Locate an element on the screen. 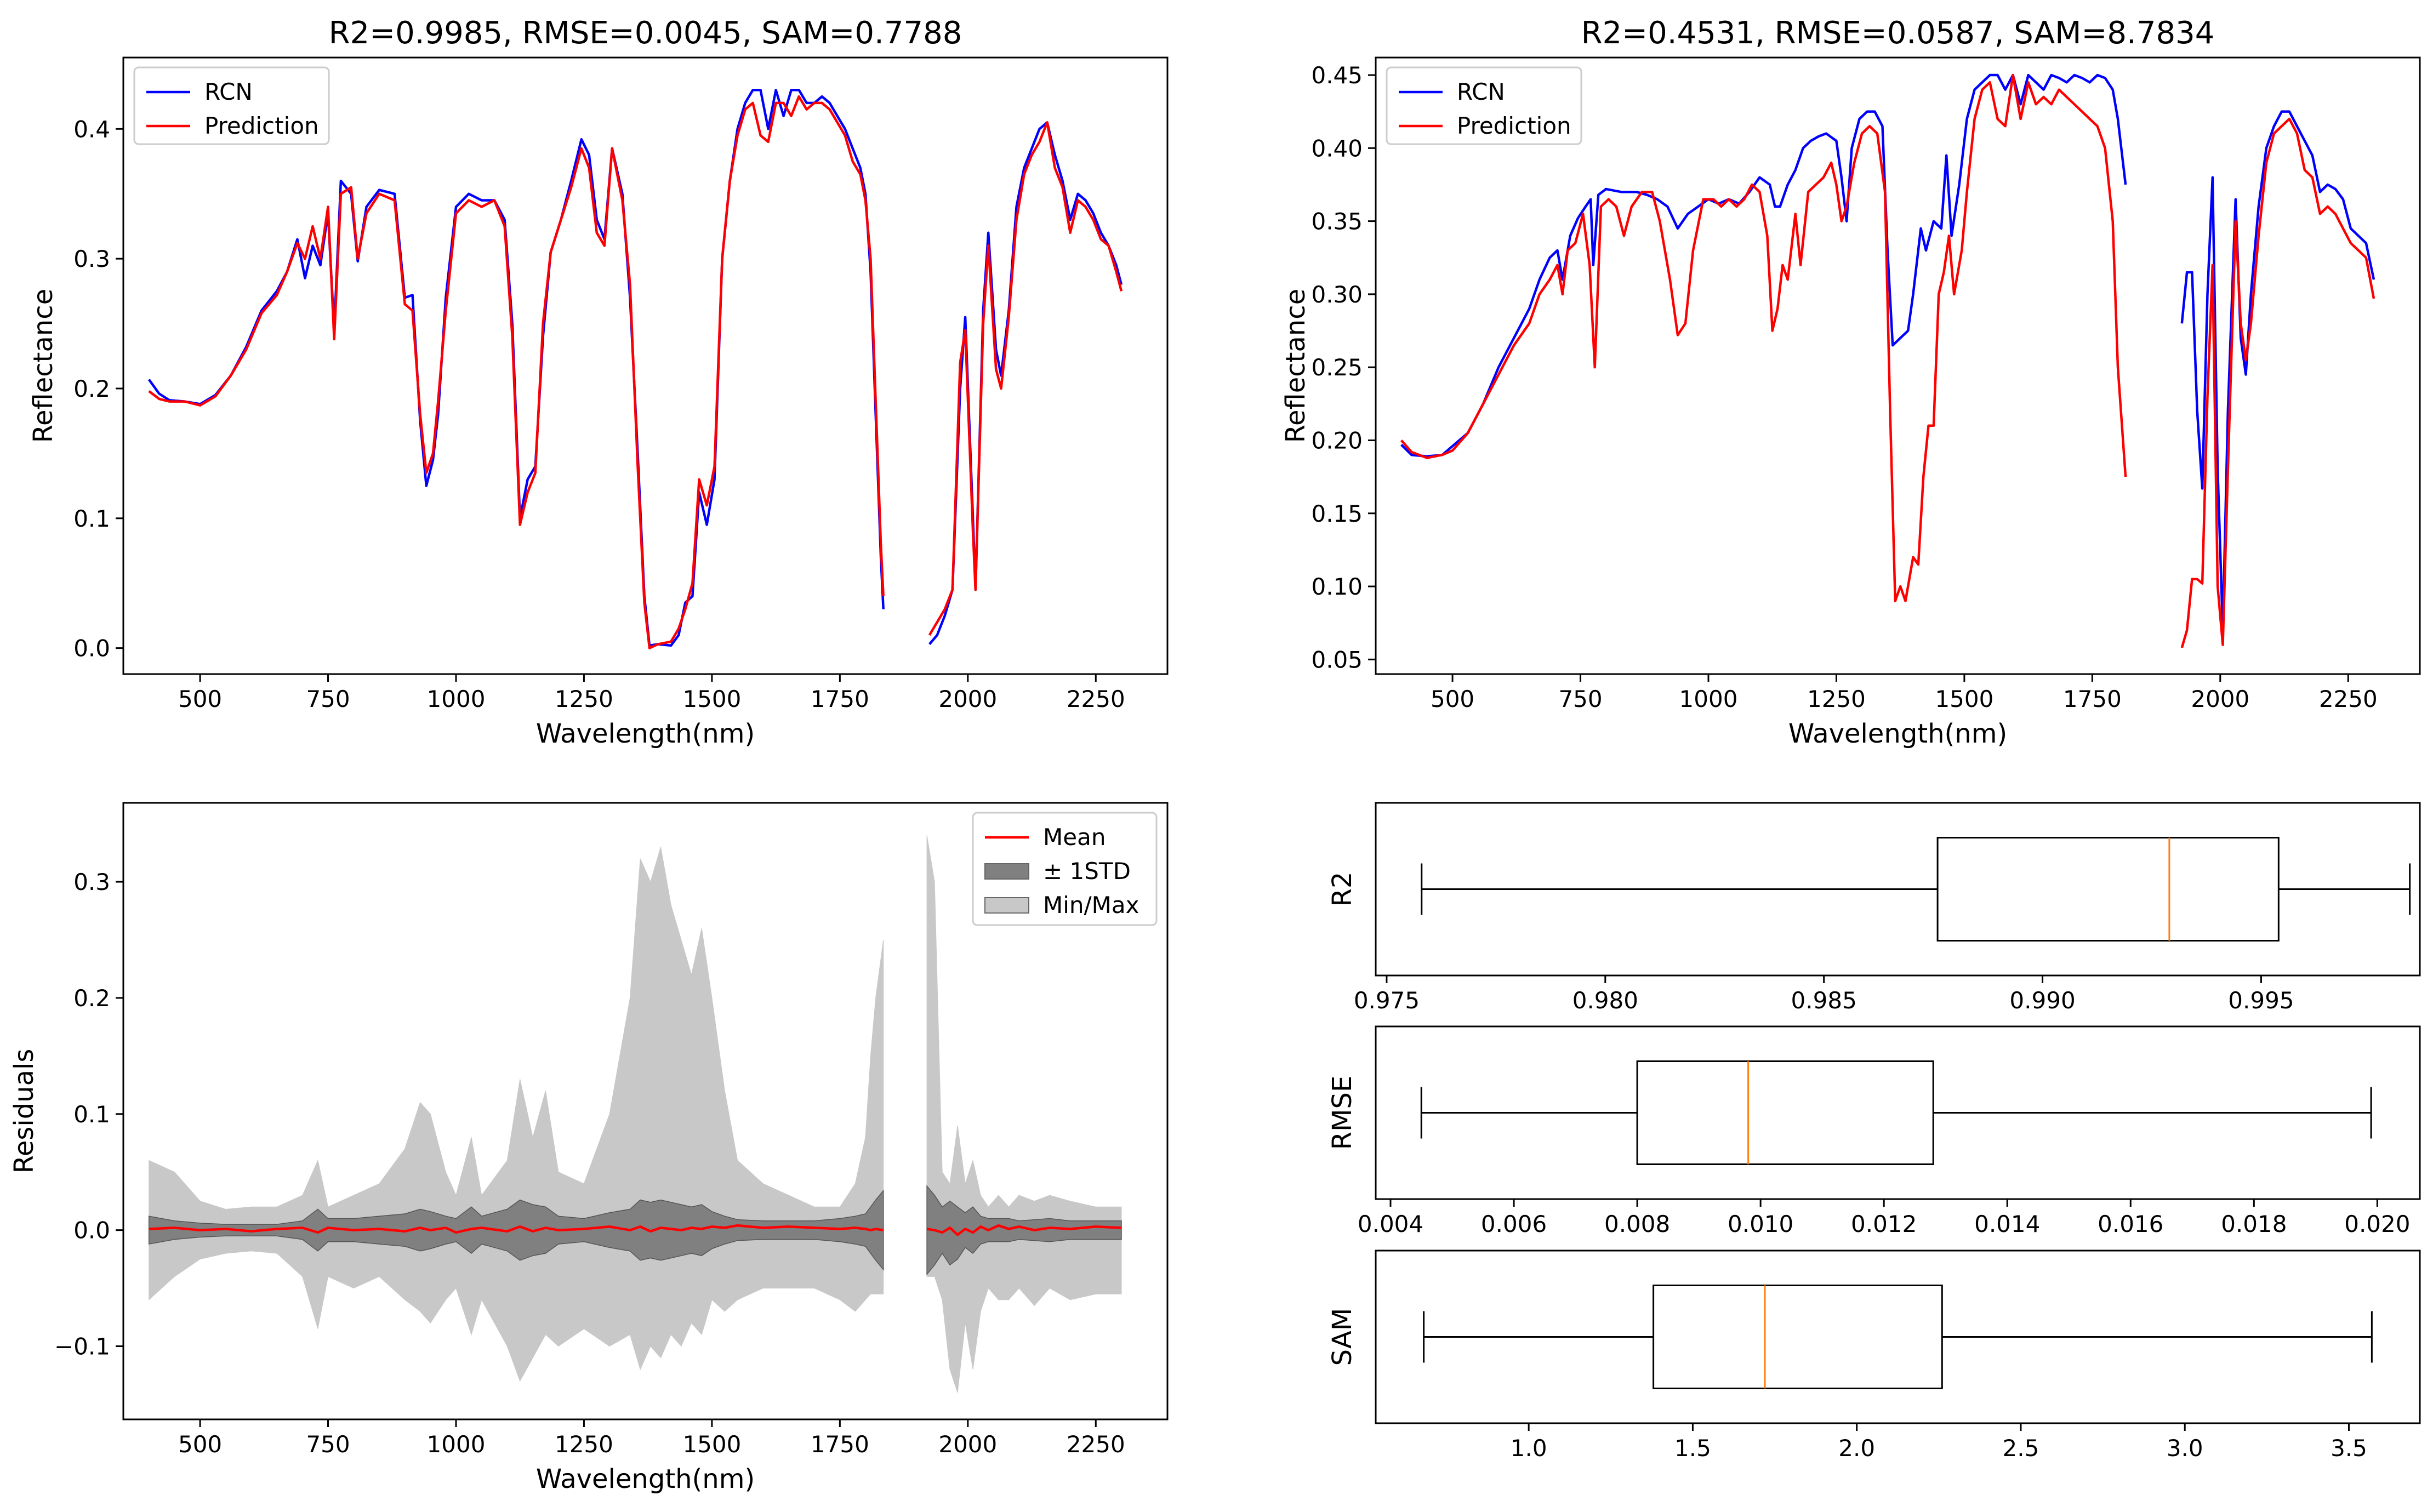  x-tick-label: 2.5 is located at coordinates (2021, 1448).